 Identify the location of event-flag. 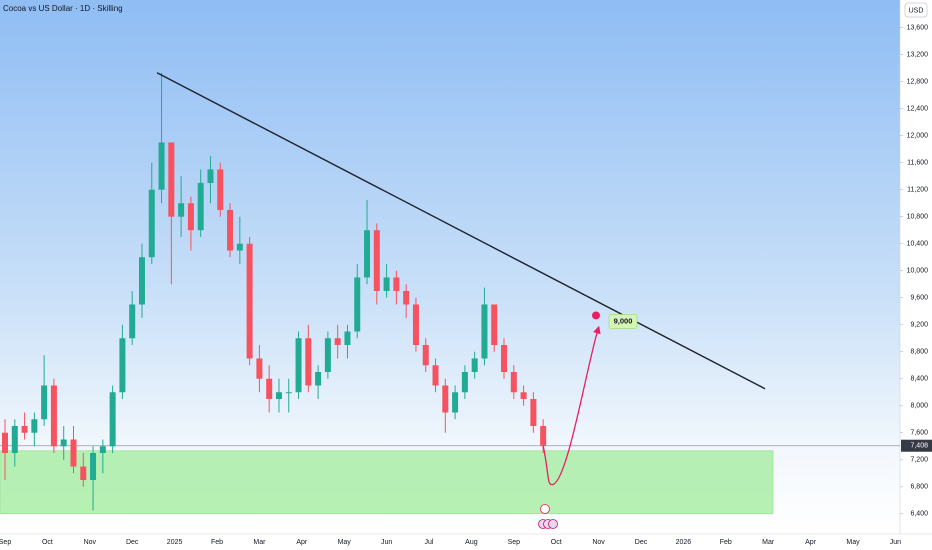
(553, 524).